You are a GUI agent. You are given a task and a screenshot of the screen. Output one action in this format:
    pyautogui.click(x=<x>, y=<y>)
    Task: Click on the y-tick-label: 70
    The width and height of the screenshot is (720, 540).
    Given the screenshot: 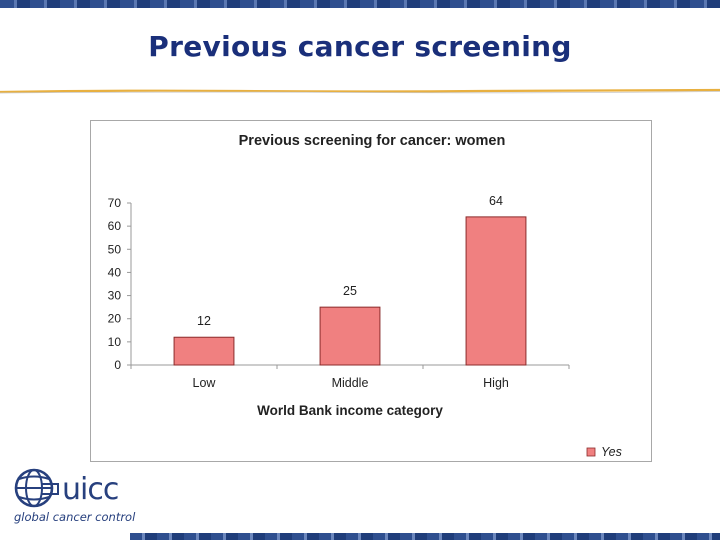 What is the action you would take?
    pyautogui.click(x=115, y=203)
    